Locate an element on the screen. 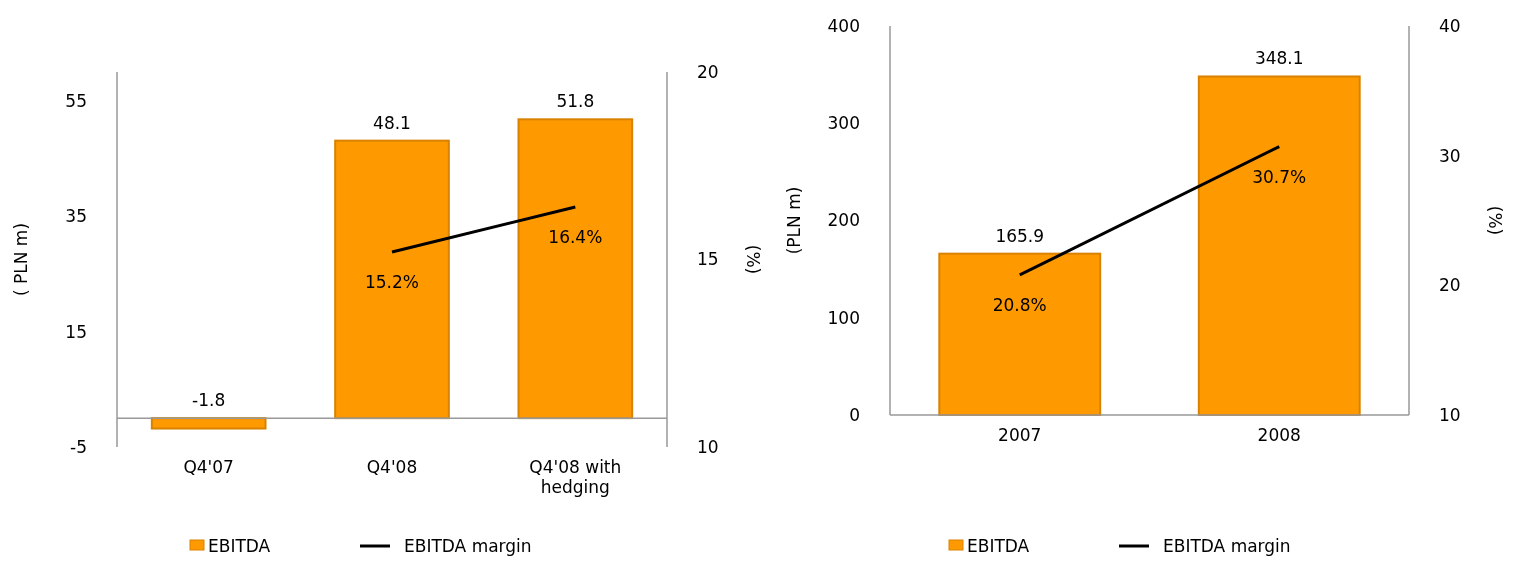  data-label: 15.2% is located at coordinates (392, 282).